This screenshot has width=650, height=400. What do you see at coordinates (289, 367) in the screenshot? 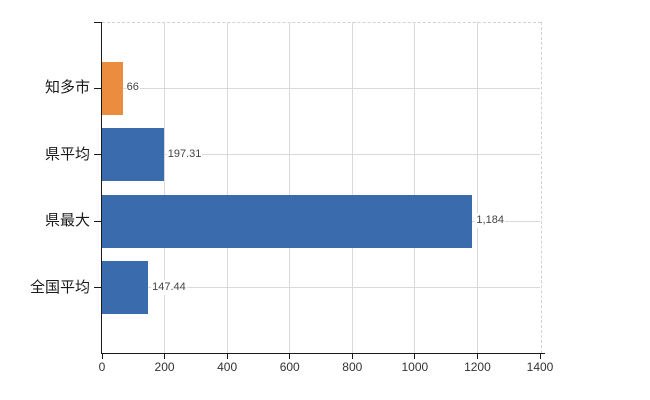
I see `x-axis-tick-label: 600` at bounding box center [289, 367].